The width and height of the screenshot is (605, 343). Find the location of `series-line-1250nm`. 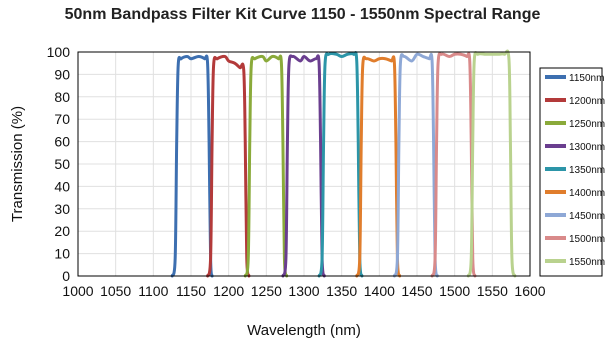

series-line-1250nm is located at coordinates (266, 166).